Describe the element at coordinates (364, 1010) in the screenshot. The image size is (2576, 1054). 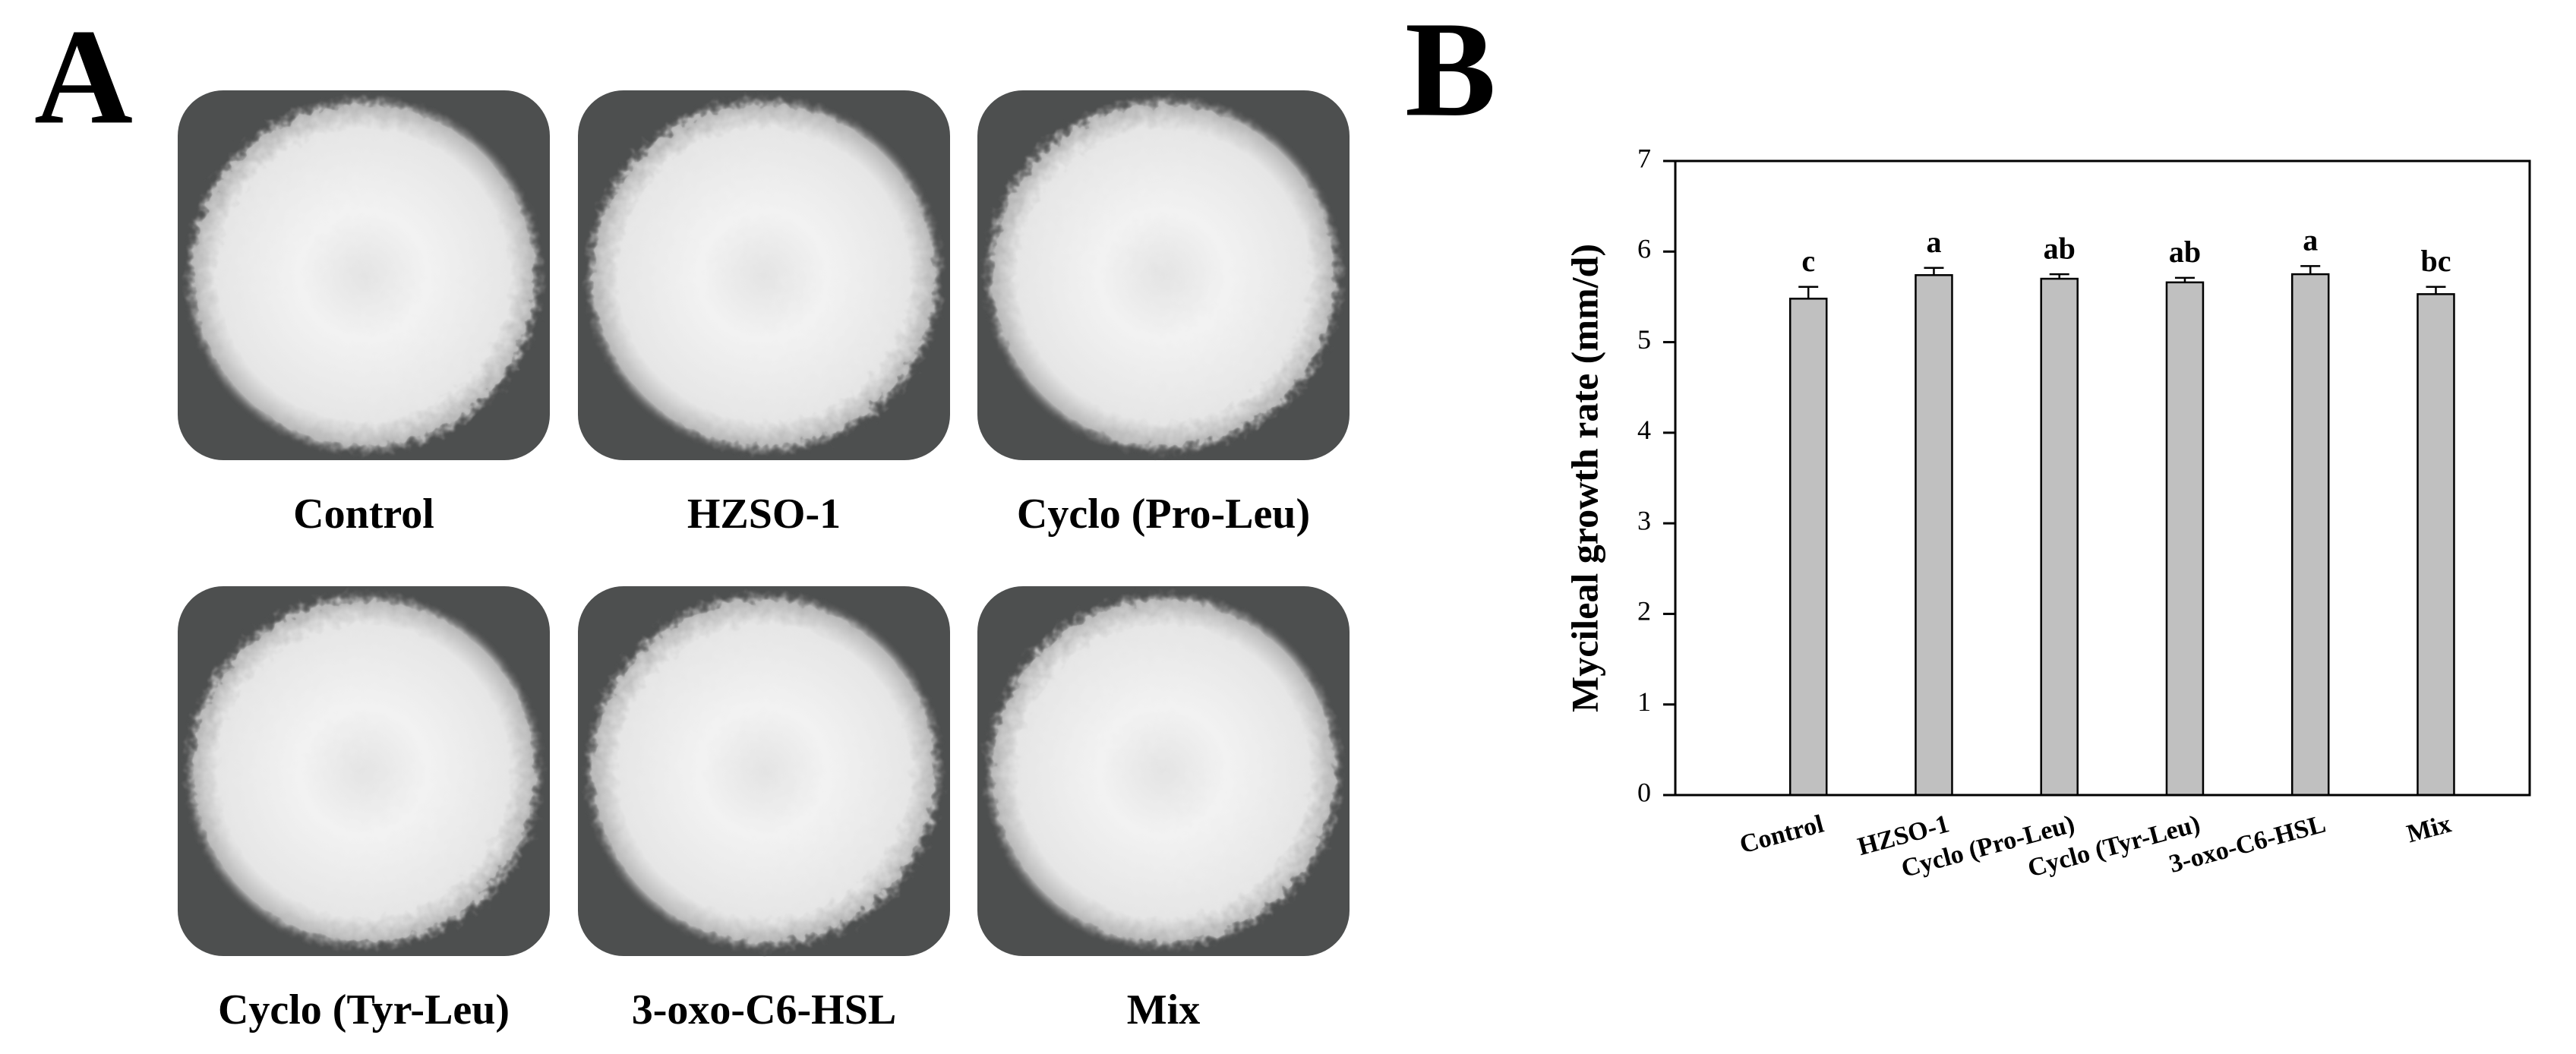
I see `photo-caption: Cyclo (Tyr-Leu)` at that location.